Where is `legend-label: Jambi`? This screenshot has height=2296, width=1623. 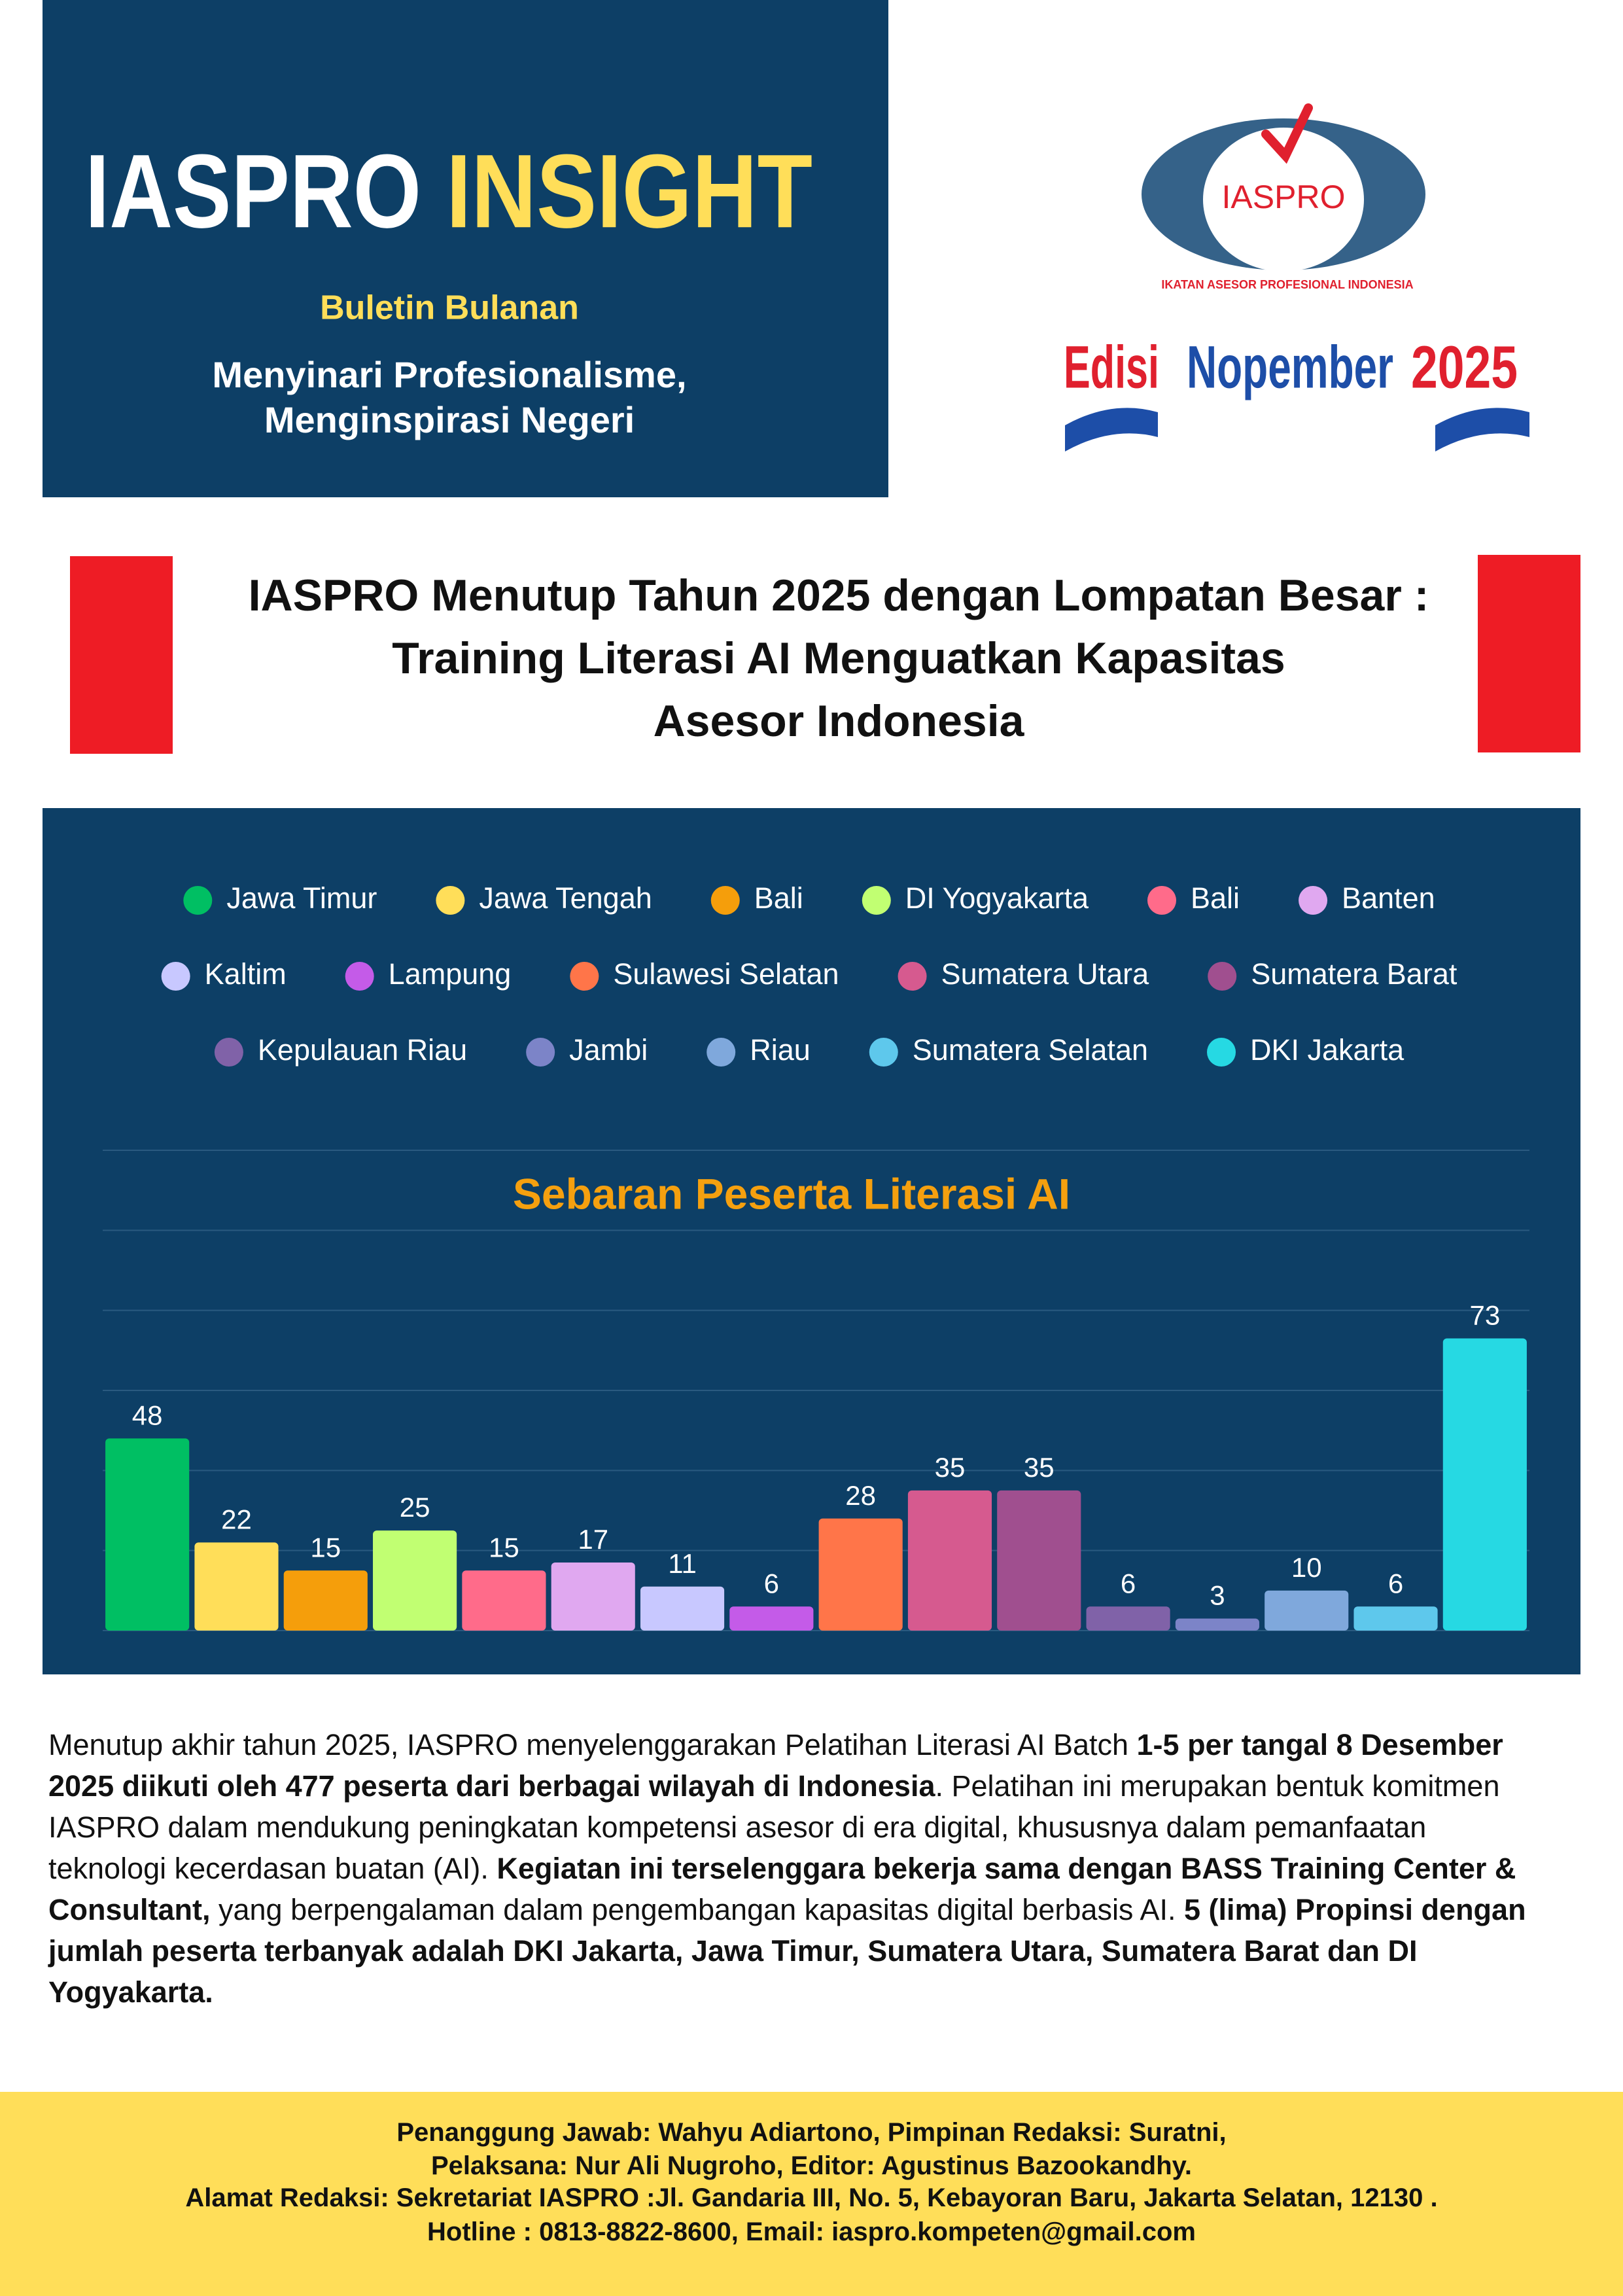 legend-label: Jambi is located at coordinates (608, 1050).